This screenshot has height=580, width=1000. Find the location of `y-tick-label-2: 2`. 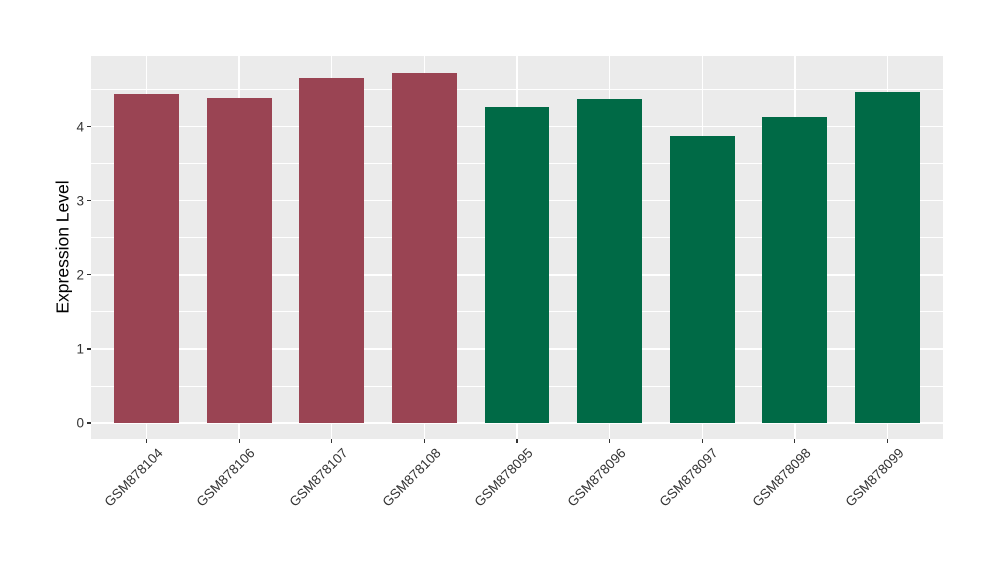

y-tick-label-2: 2 is located at coordinates (80, 275).